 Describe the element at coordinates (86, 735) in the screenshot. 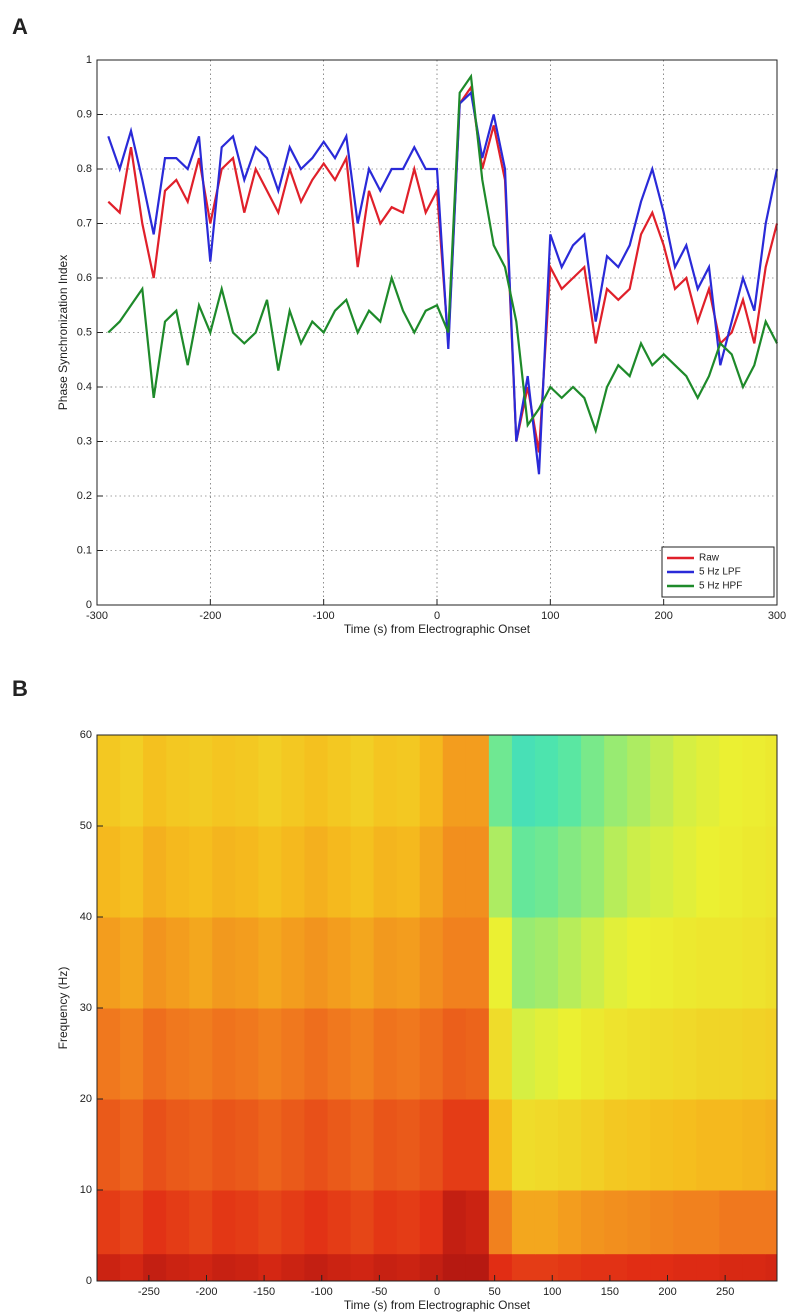

I see `y-tick-label: 60` at that location.